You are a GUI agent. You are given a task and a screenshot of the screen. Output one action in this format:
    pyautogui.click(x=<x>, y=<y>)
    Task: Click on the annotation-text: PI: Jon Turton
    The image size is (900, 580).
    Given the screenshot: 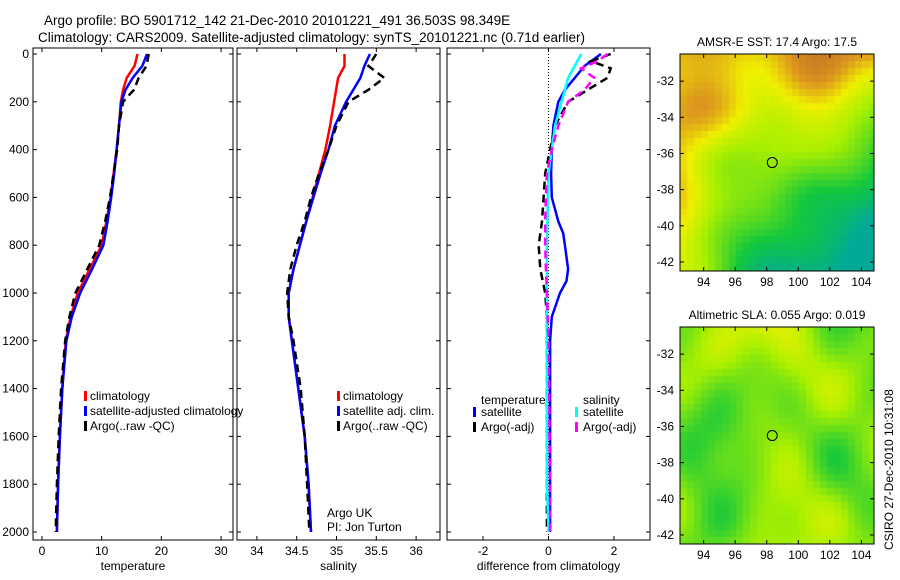 What is the action you would take?
    pyautogui.click(x=364, y=527)
    